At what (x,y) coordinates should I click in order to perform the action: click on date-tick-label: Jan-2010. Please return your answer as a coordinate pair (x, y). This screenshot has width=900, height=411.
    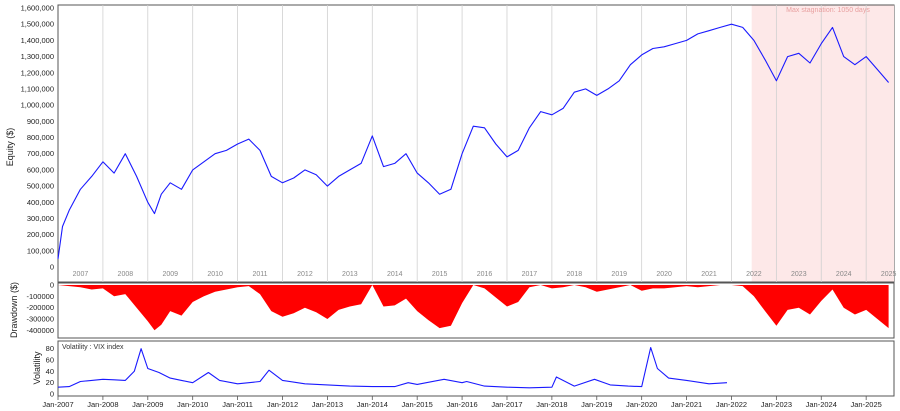
    Looking at the image, I should click on (192, 404).